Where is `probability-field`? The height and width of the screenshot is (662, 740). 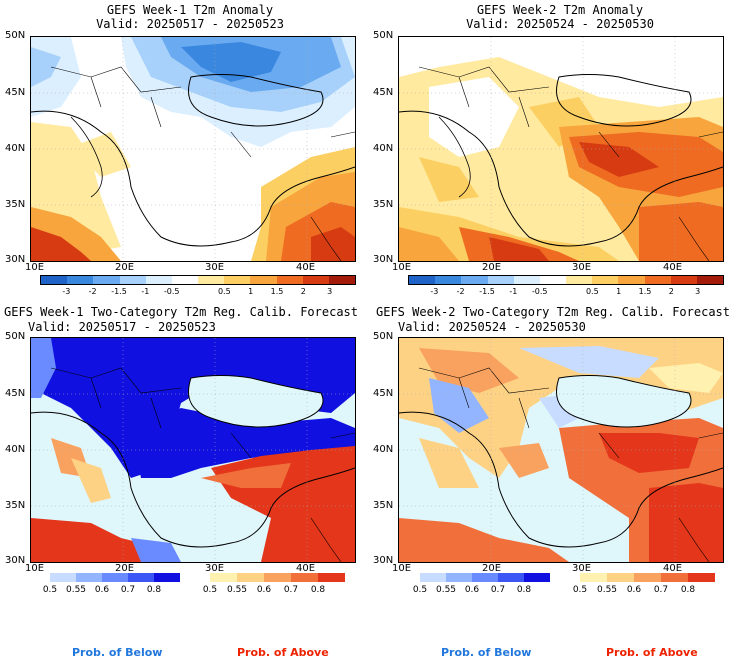
probability-field is located at coordinates (561, 450).